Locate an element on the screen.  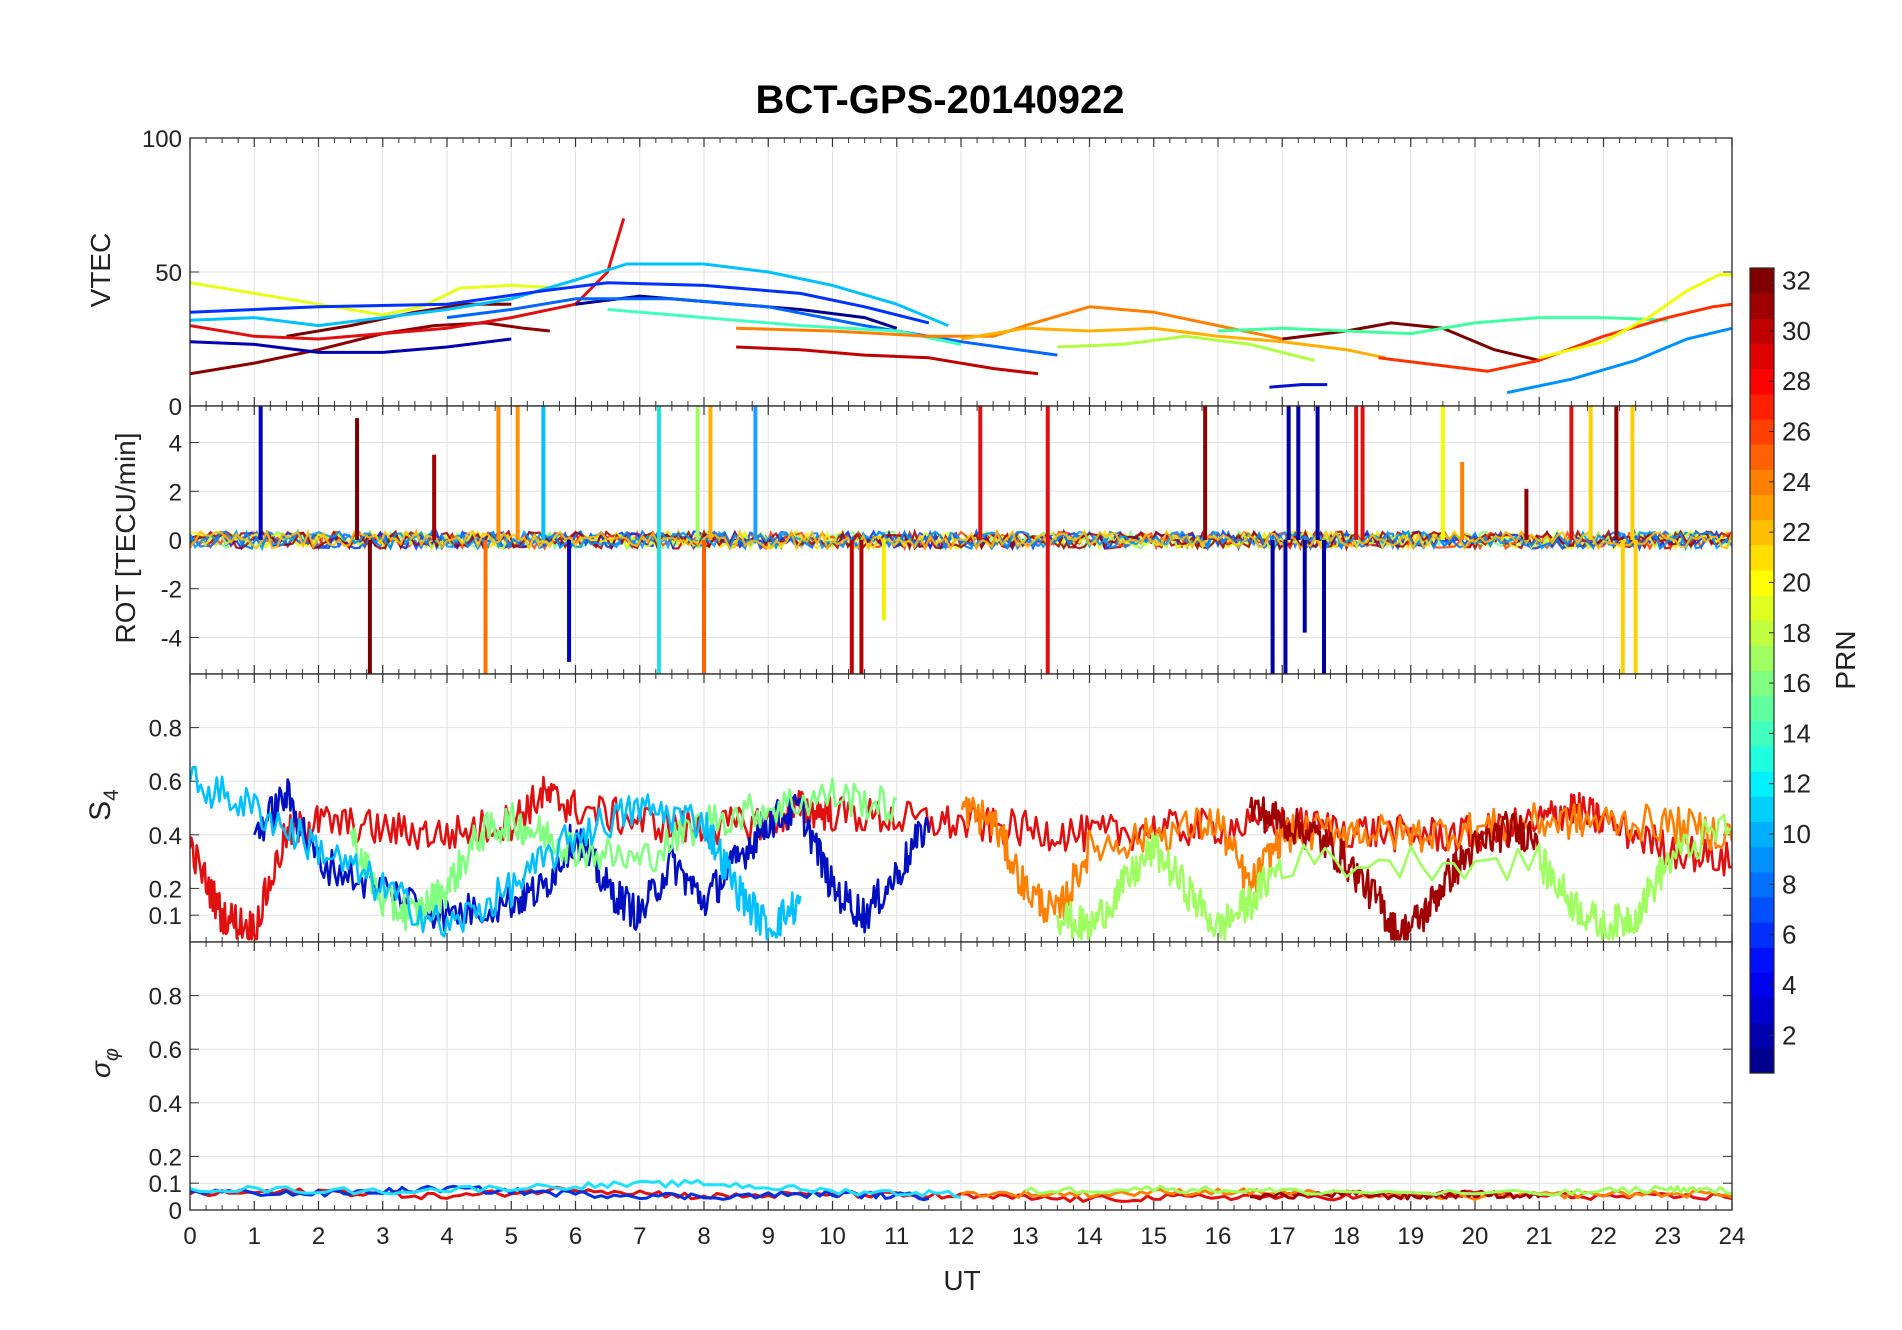
colorbar-tick-label: 8 is located at coordinates (1789, 884).